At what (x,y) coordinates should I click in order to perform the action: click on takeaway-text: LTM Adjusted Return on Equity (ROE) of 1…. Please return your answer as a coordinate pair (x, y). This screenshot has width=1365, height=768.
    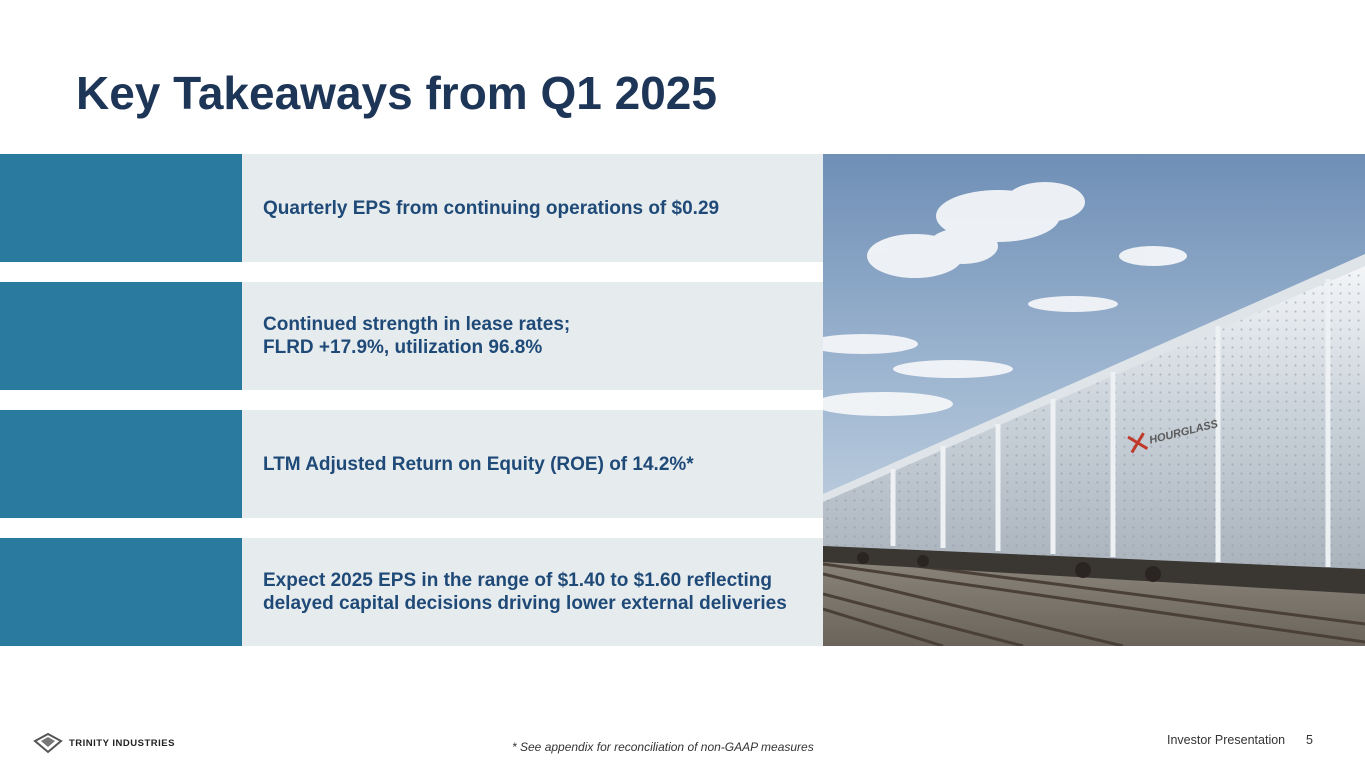
    Looking at the image, I should click on (478, 464).